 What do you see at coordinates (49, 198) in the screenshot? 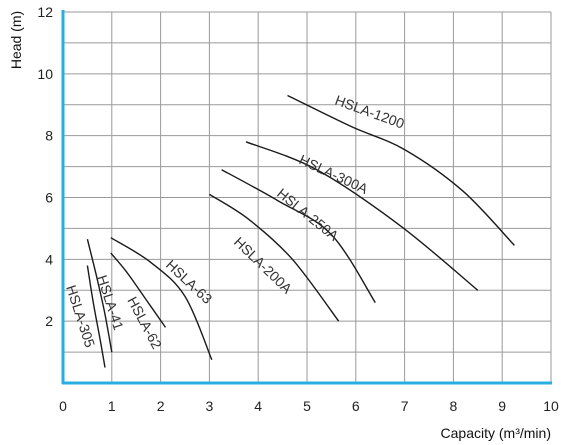
I see `y-tick-label: 6` at bounding box center [49, 198].